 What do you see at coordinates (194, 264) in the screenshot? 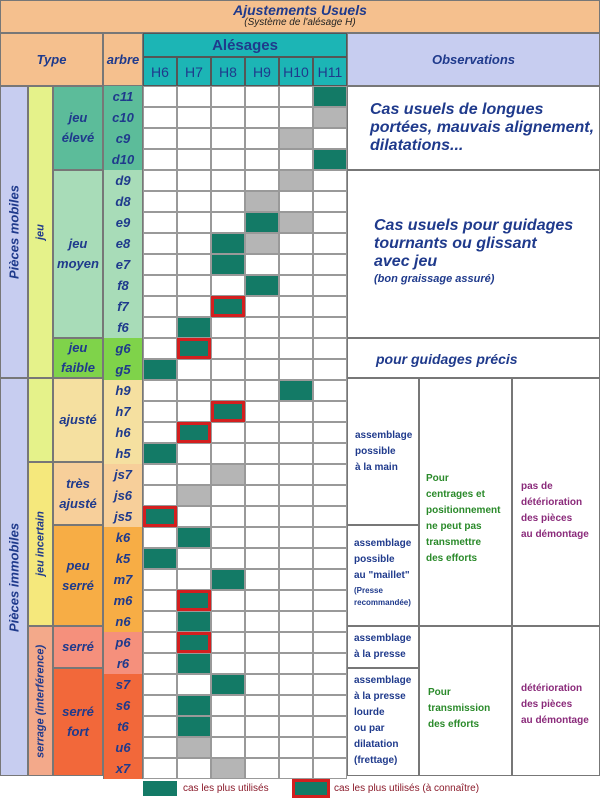
I see `cell-e7-h7` at bounding box center [194, 264].